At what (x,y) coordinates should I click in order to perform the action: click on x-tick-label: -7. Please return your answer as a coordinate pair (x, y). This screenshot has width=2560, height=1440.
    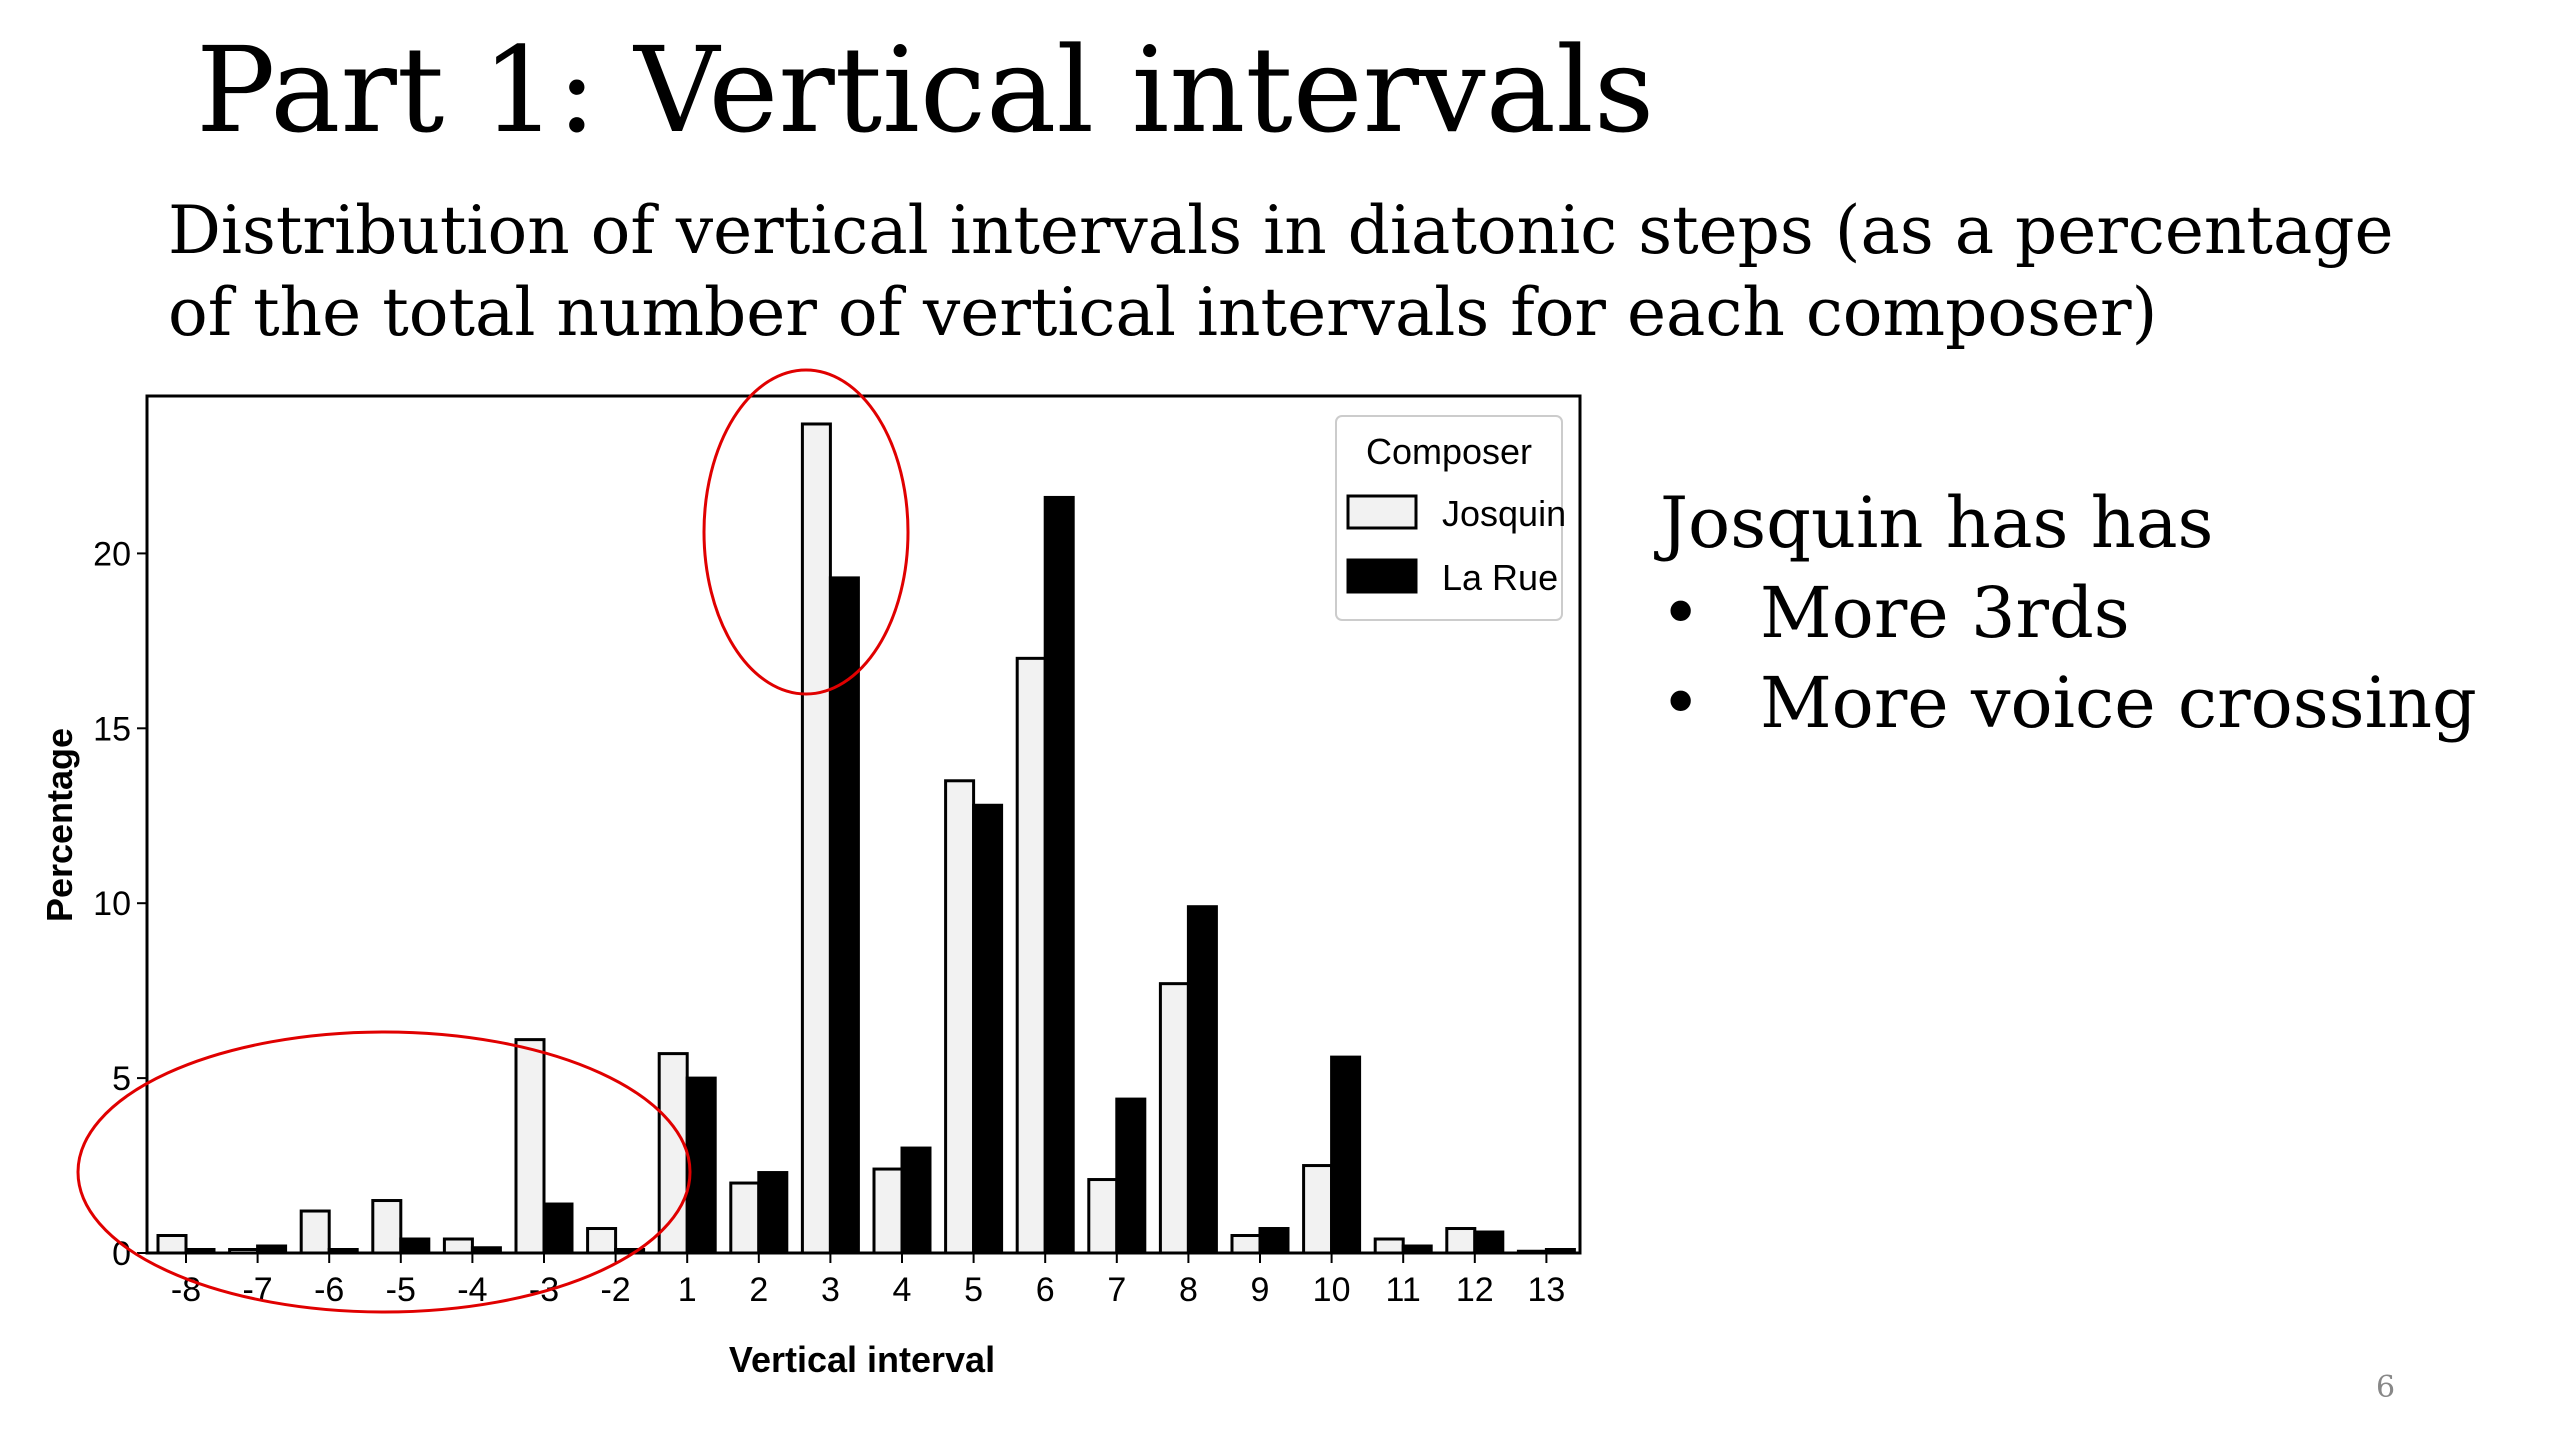
    Looking at the image, I should click on (257, 1290).